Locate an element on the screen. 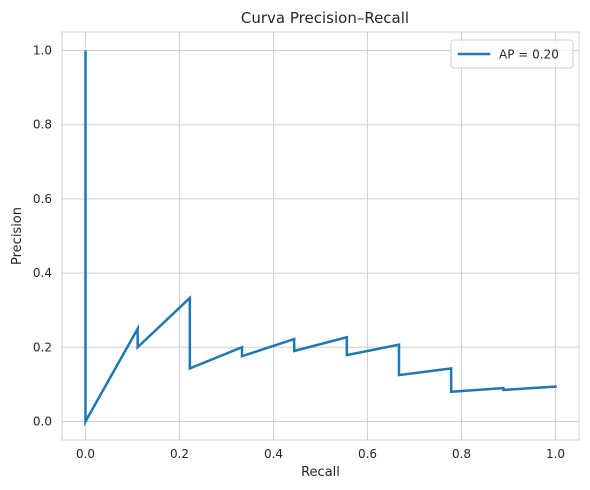 This screenshot has height=490, width=590. y-tick-label: 0.4 is located at coordinates (42, 273).